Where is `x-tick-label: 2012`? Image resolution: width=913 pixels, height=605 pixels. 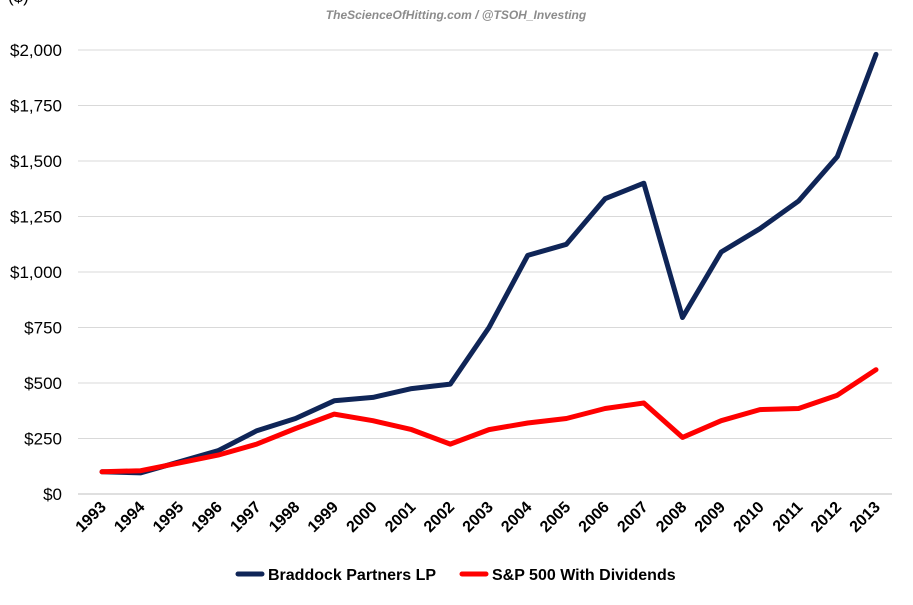
x-tick-label: 2012 is located at coordinates (826, 517).